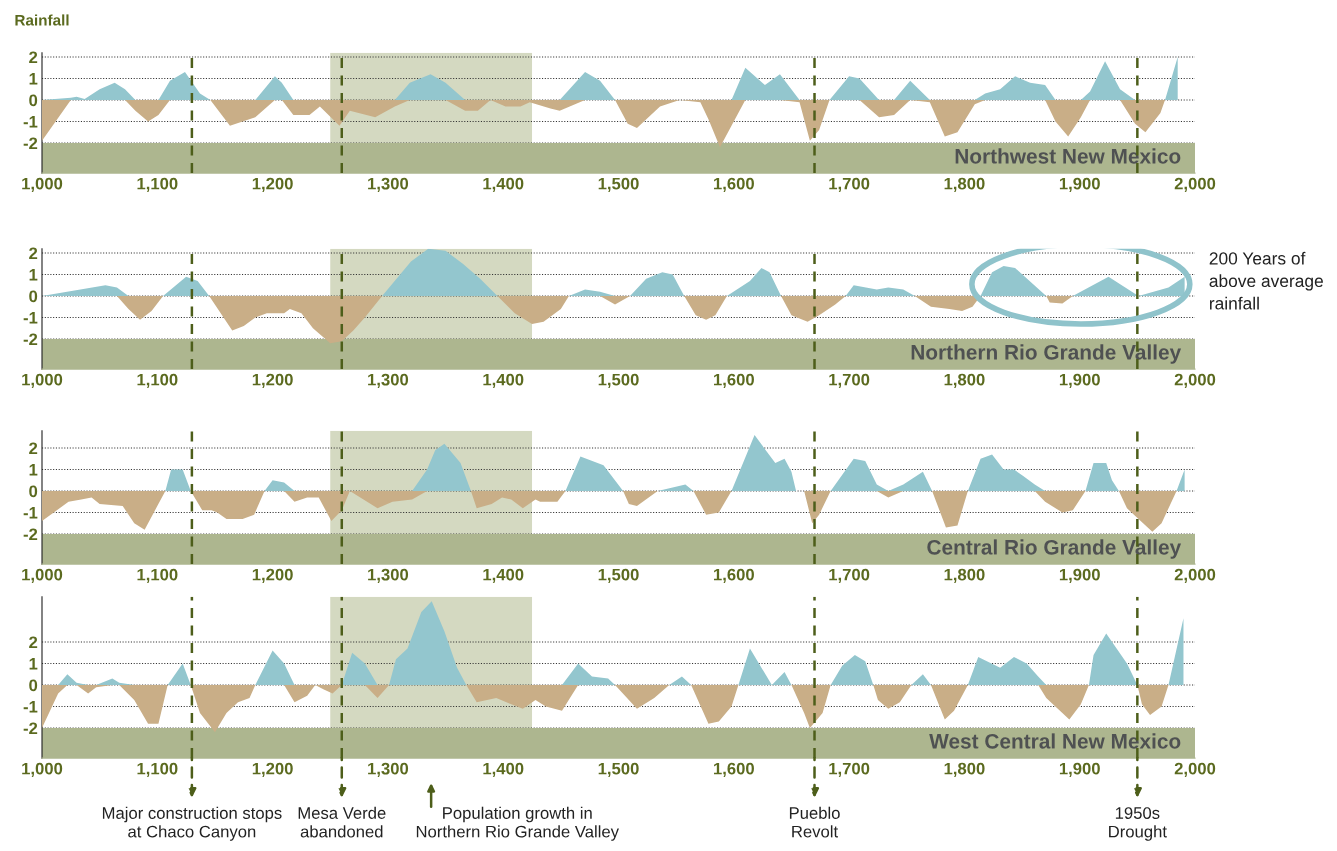 The image size is (1337, 851). What do you see at coordinates (517, 823) in the screenshot?
I see `text: Population growth in Northern Rio Grande Valley` at bounding box center [517, 823].